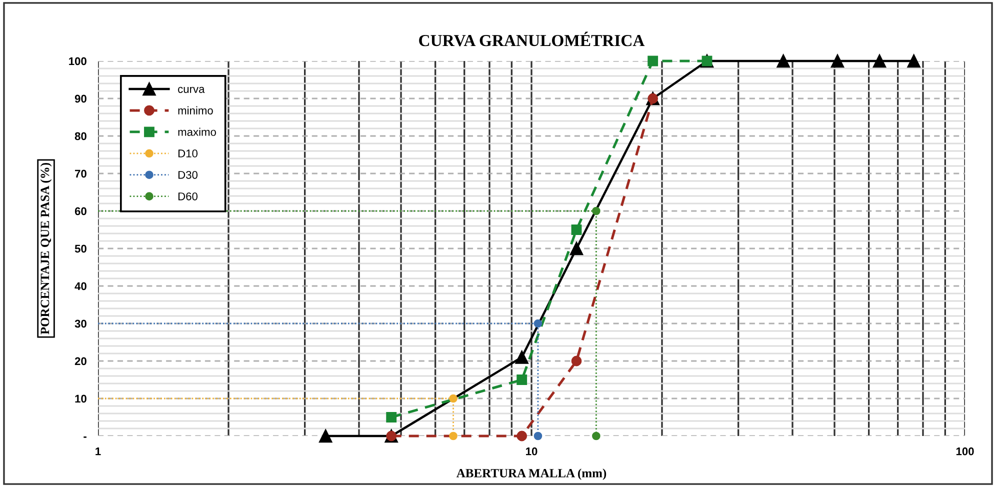 The image size is (996, 486). Describe the element at coordinates (46, 248) in the screenshot. I see `y-axis-title: PORCENTAJE QUE PASA (%)` at that location.